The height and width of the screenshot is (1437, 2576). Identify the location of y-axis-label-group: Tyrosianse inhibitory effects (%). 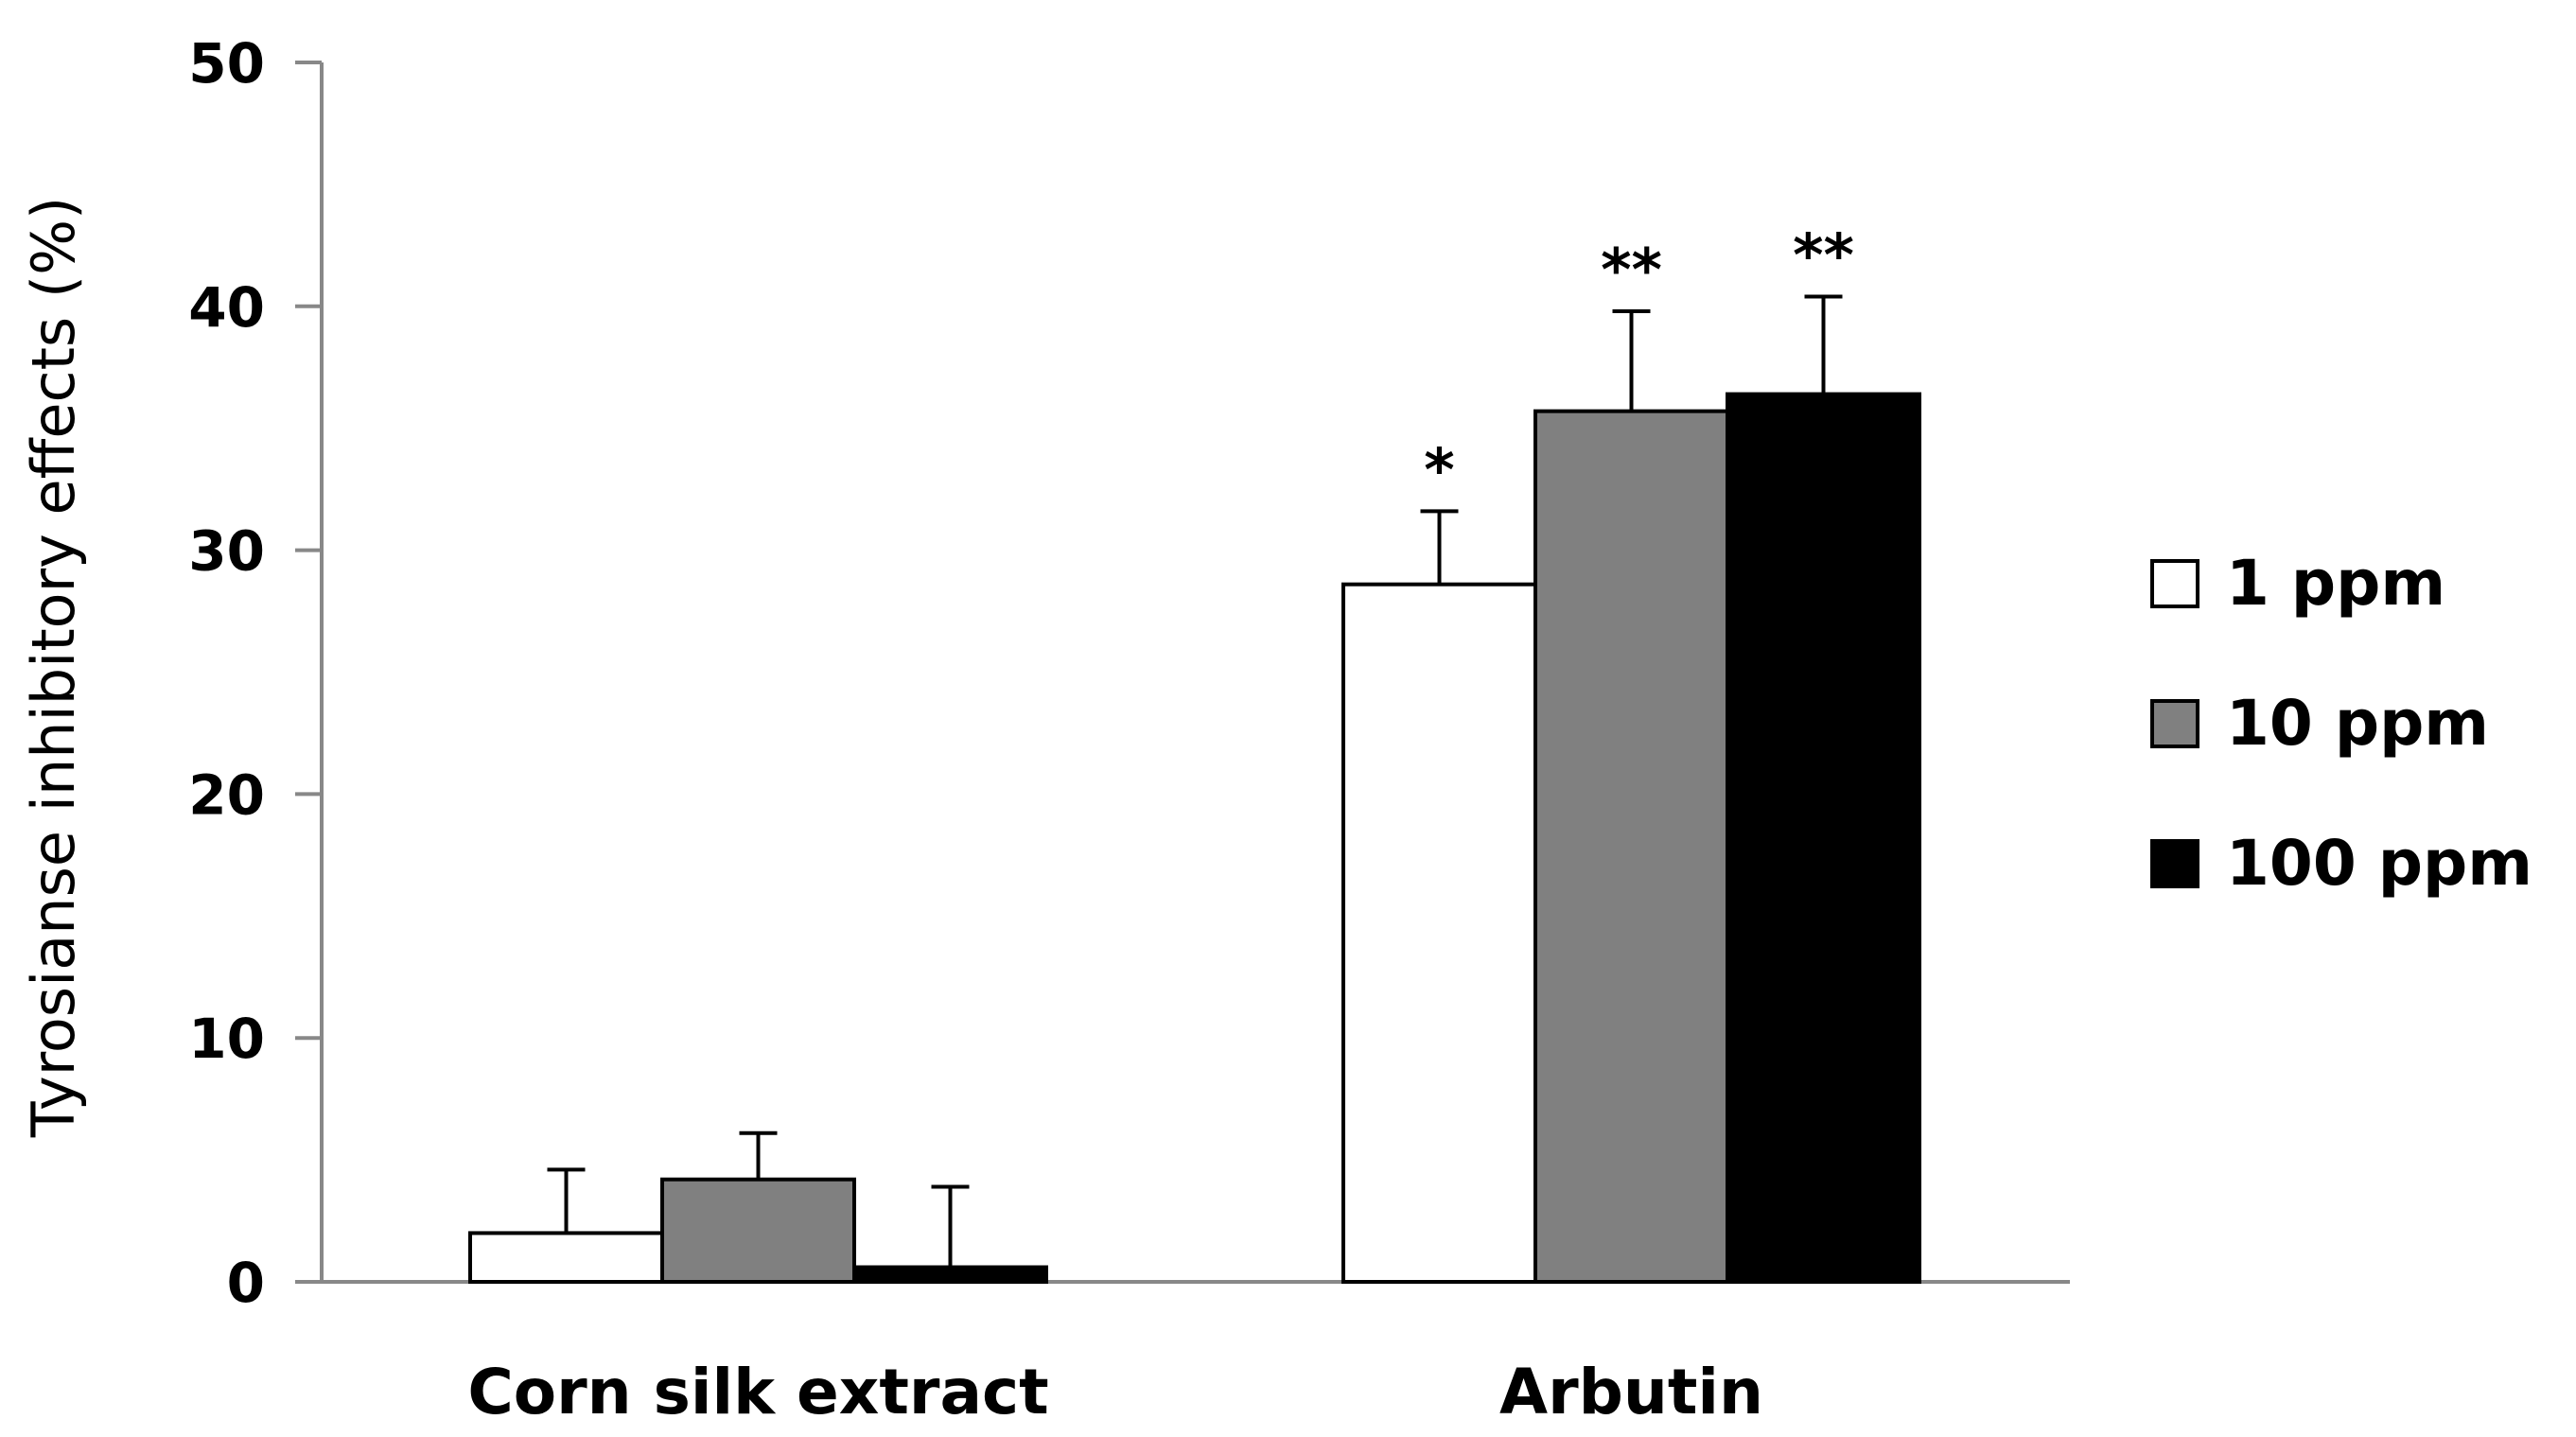
(54, 668).